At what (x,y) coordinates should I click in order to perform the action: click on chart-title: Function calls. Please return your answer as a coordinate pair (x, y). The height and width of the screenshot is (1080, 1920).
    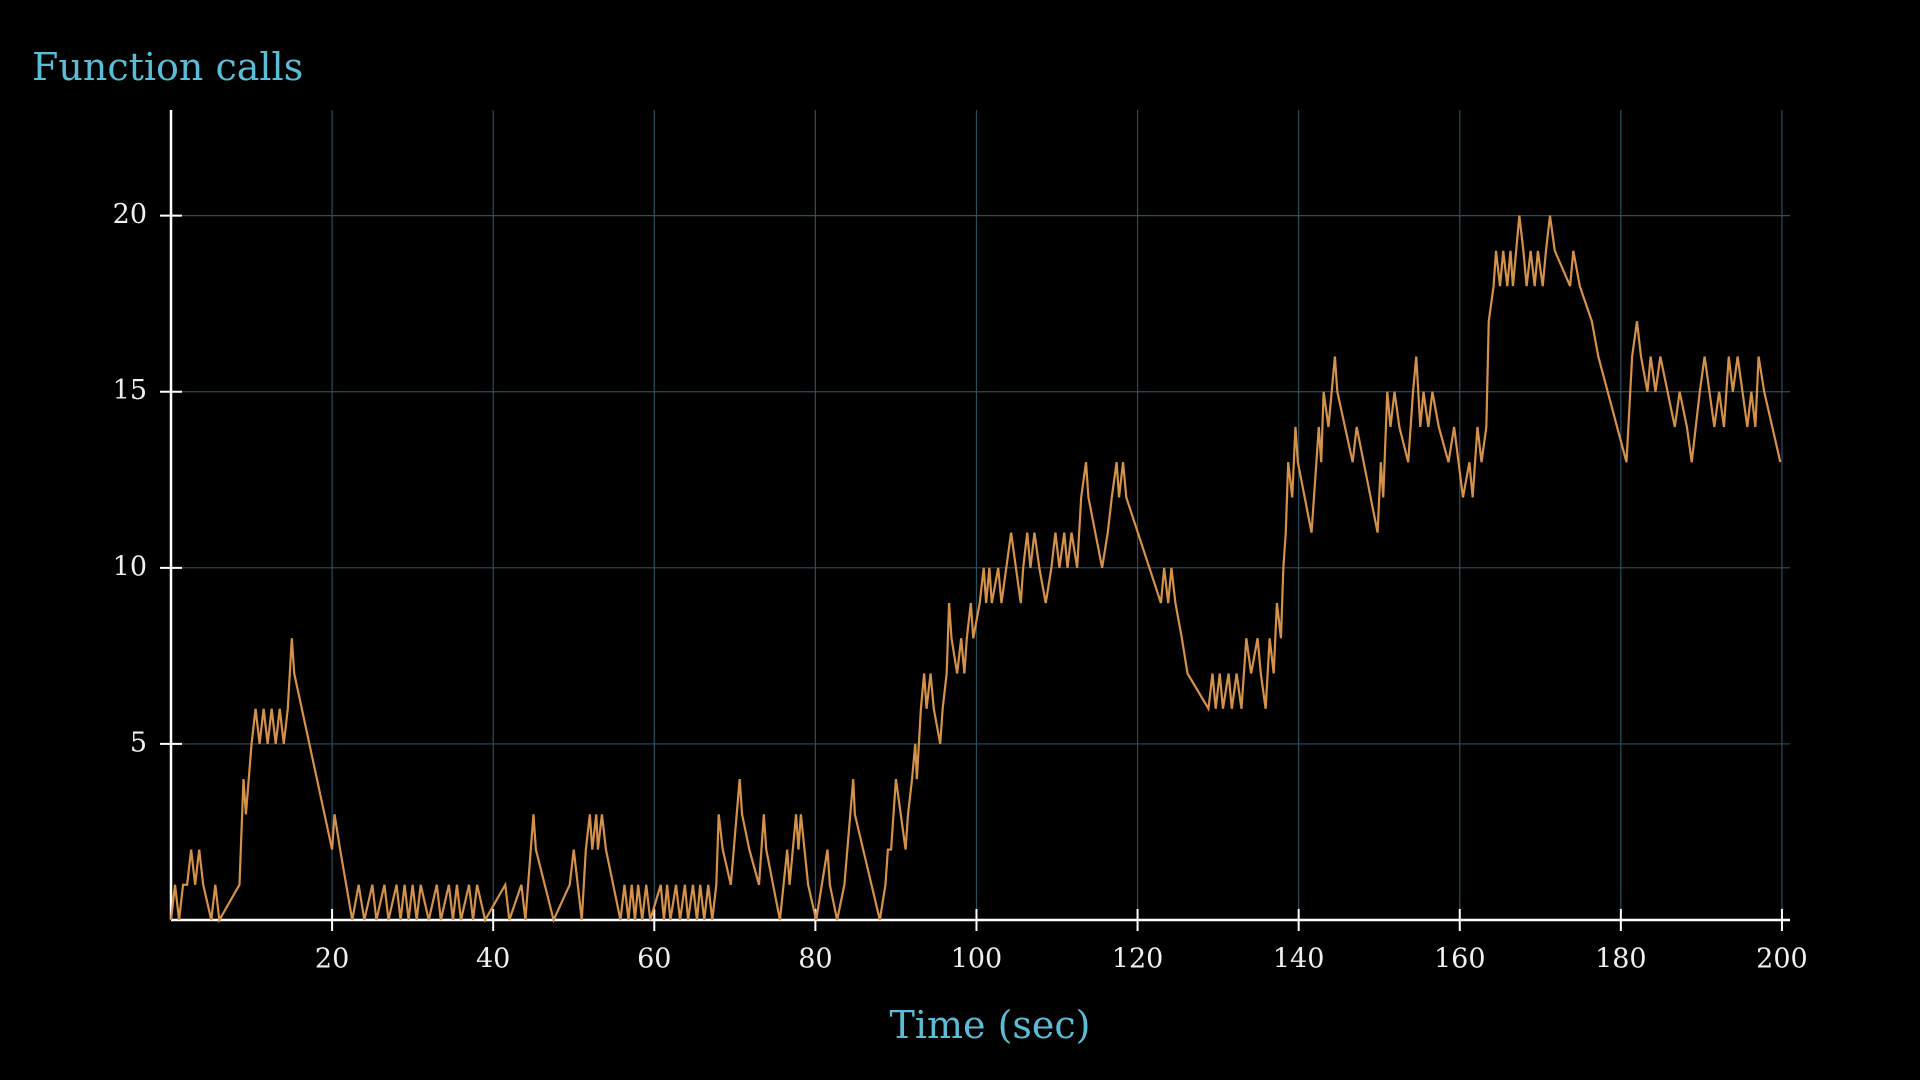
    Looking at the image, I should click on (167, 67).